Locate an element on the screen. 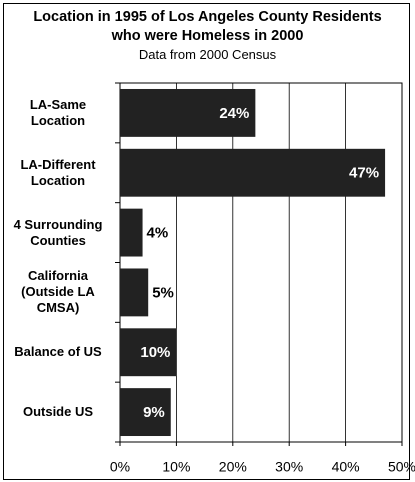 The image size is (415, 482). x-tick-label: 10% is located at coordinates (176, 467).